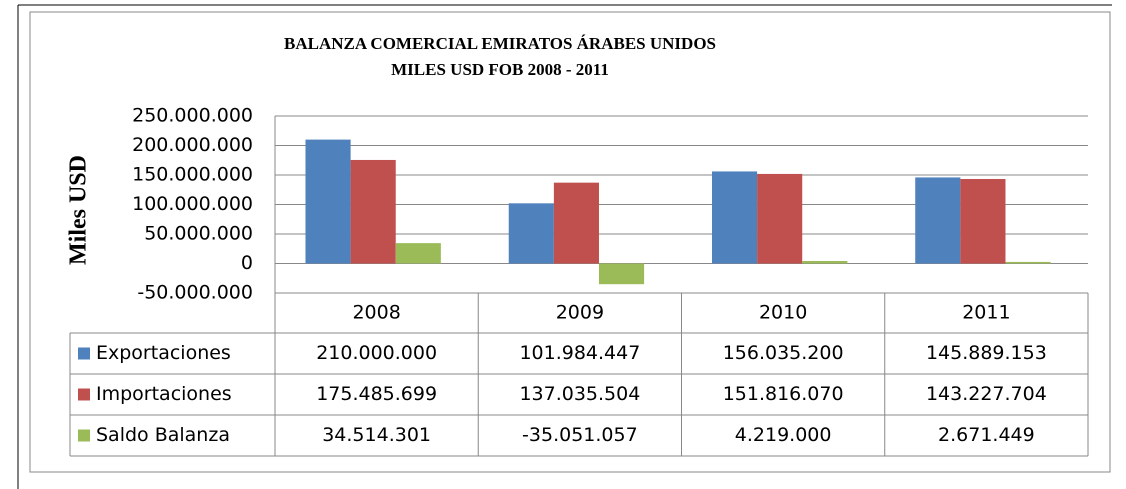  Describe the element at coordinates (376, 353) in the screenshot. I see `data-label: 210.000.000` at that location.